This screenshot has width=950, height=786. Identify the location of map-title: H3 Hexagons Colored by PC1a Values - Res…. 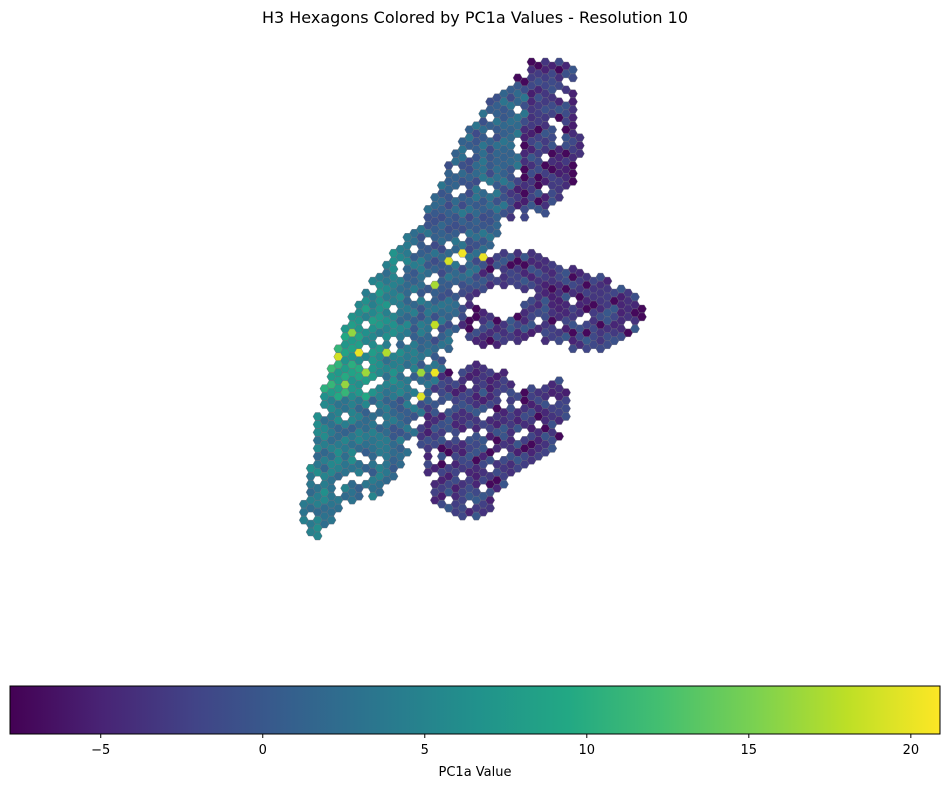
(475, 17).